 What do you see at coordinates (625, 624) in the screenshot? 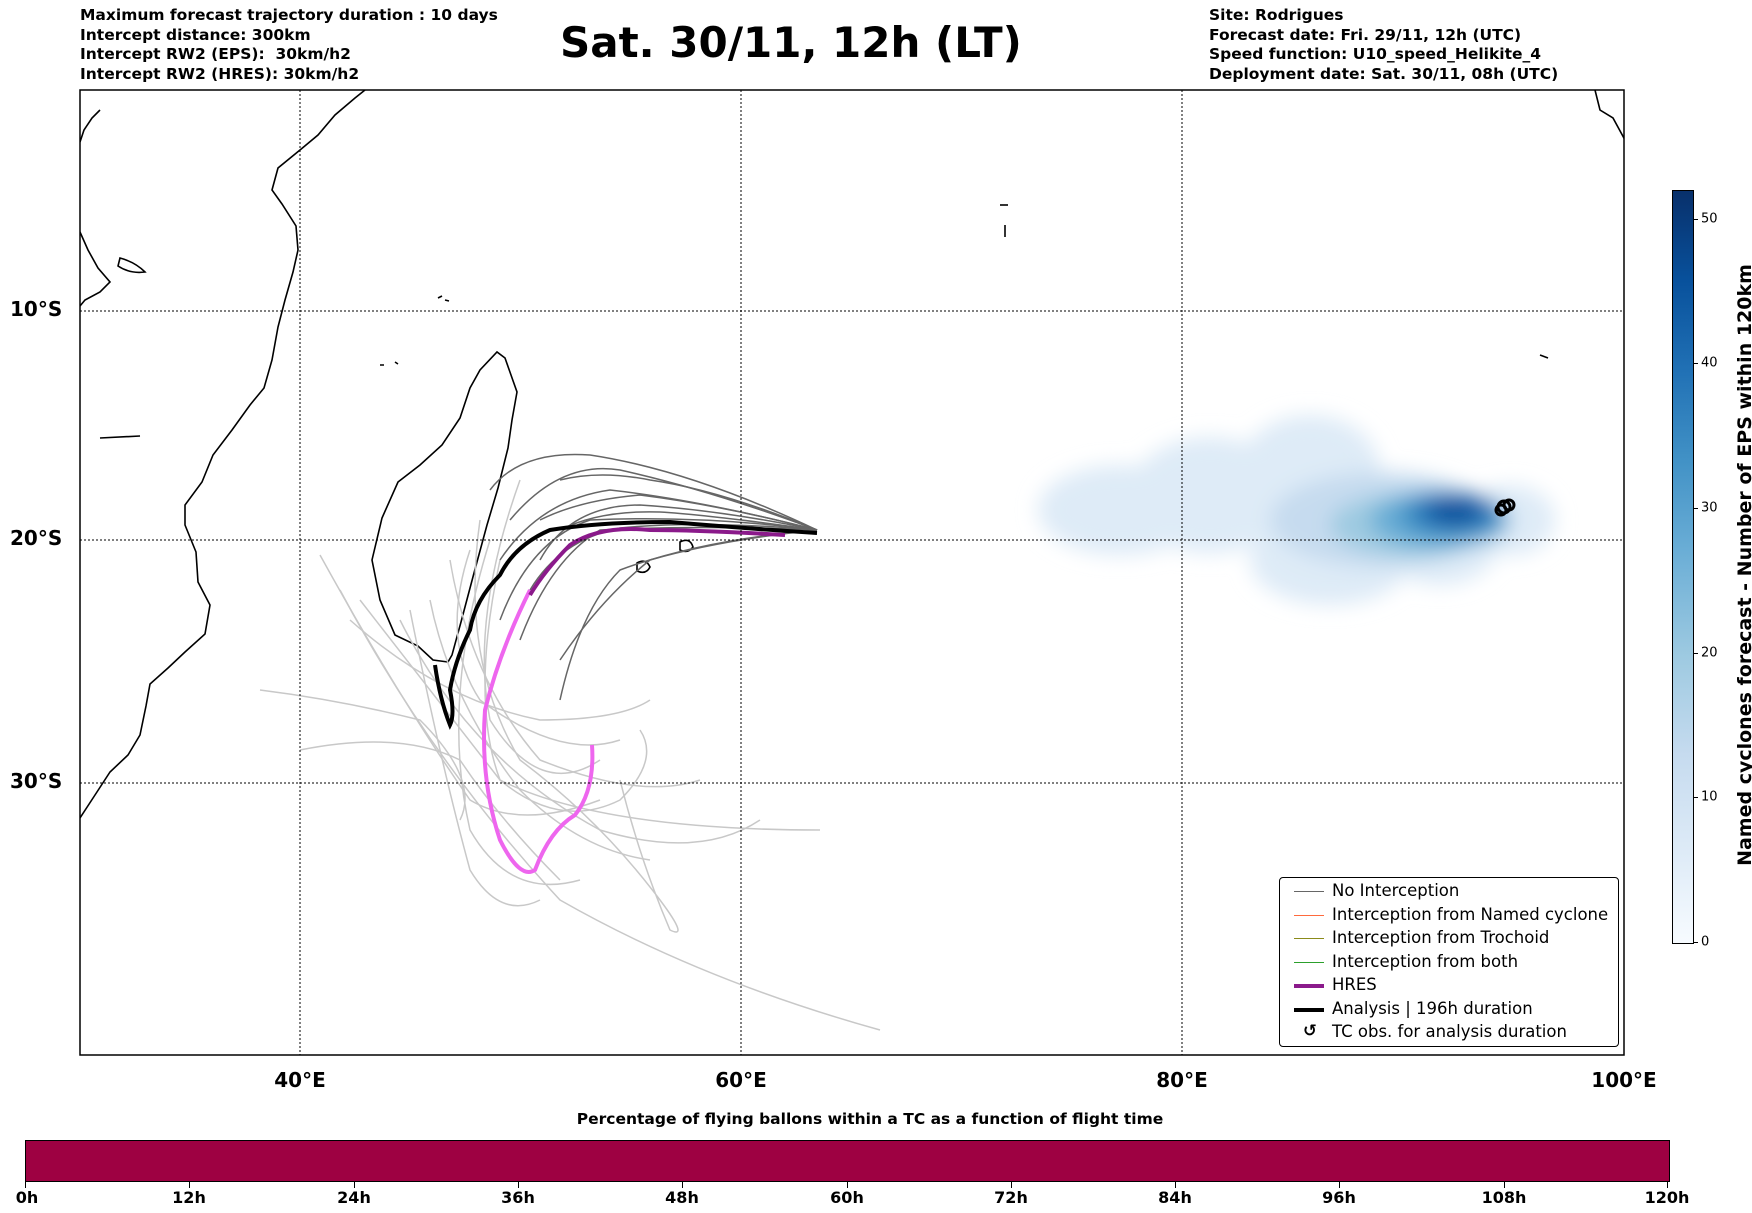
I see `analysis-trajectory` at bounding box center [625, 624].